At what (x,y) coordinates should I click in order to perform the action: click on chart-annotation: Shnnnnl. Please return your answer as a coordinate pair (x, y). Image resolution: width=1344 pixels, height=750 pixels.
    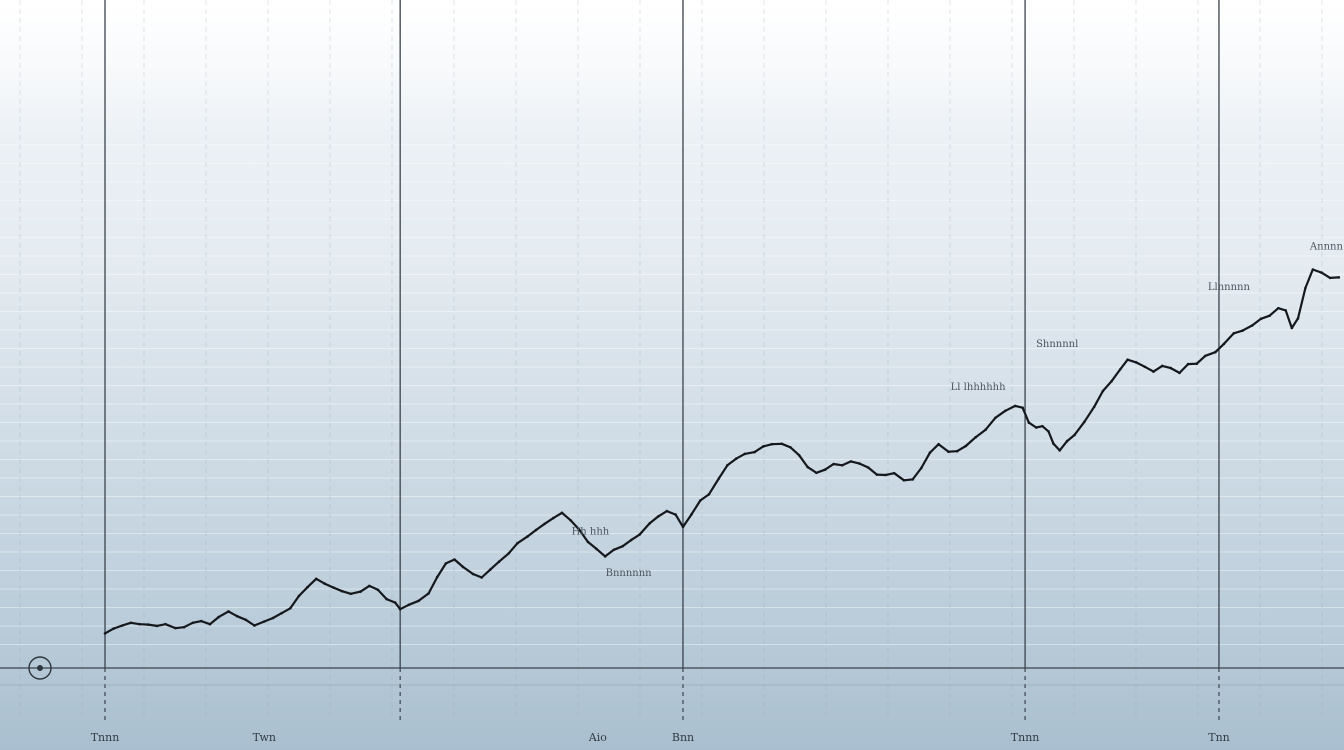
    Looking at the image, I should click on (1057, 344).